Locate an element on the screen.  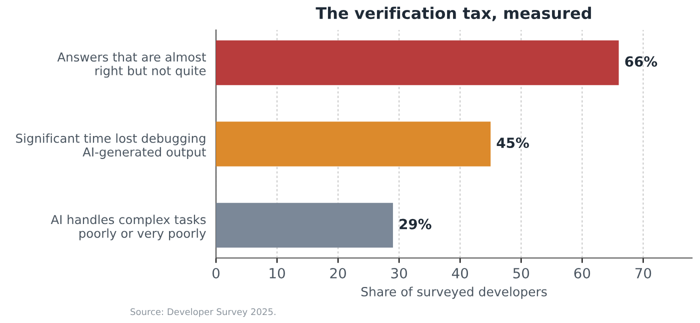
chart-title: The verification tax, measured is located at coordinates (453, 14).